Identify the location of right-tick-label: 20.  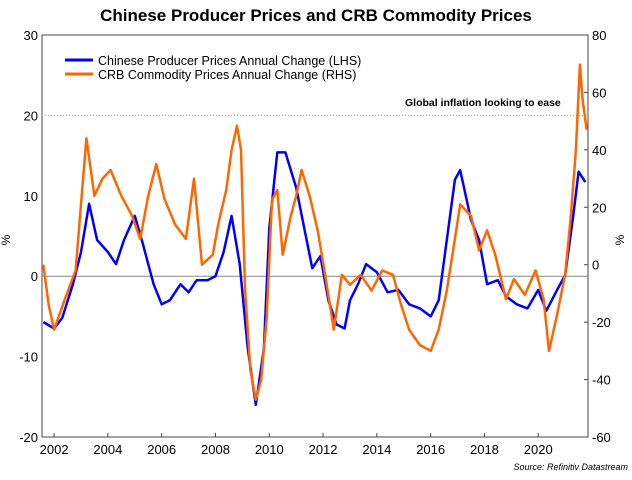
(599, 207).